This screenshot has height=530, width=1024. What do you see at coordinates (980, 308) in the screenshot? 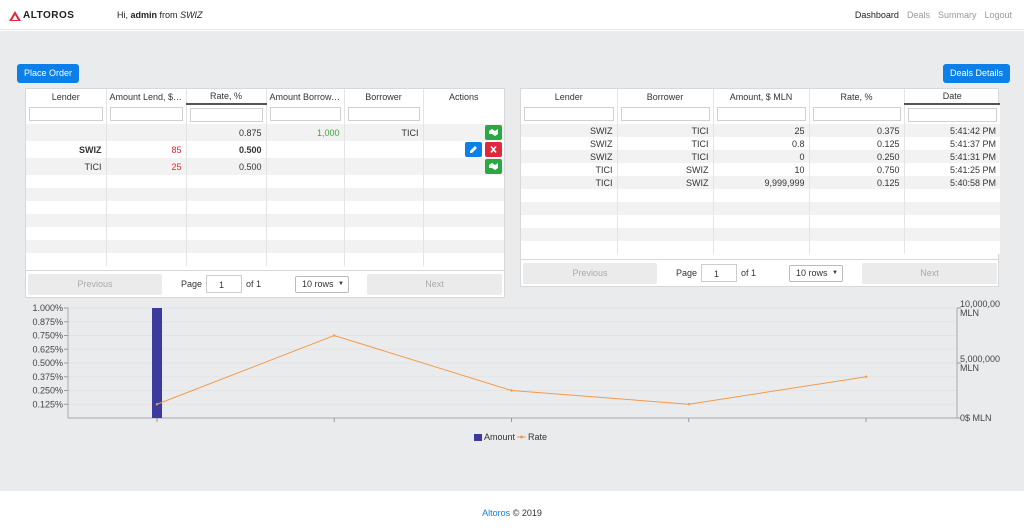
I see `y-right-tick-label: 10,000,00 MLN` at bounding box center [980, 308].